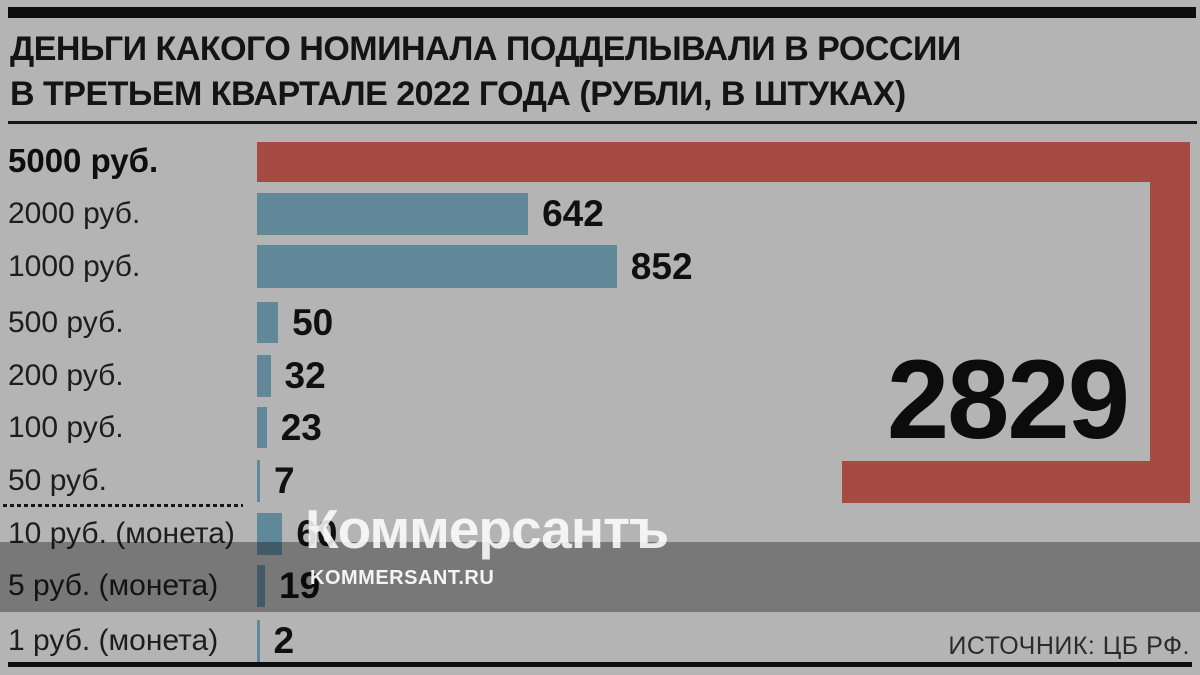 Image resolution: width=1200 pixels, height=675 pixels. Describe the element at coordinates (66, 427) in the screenshot. I see `category-label: 100 руб.` at that location.